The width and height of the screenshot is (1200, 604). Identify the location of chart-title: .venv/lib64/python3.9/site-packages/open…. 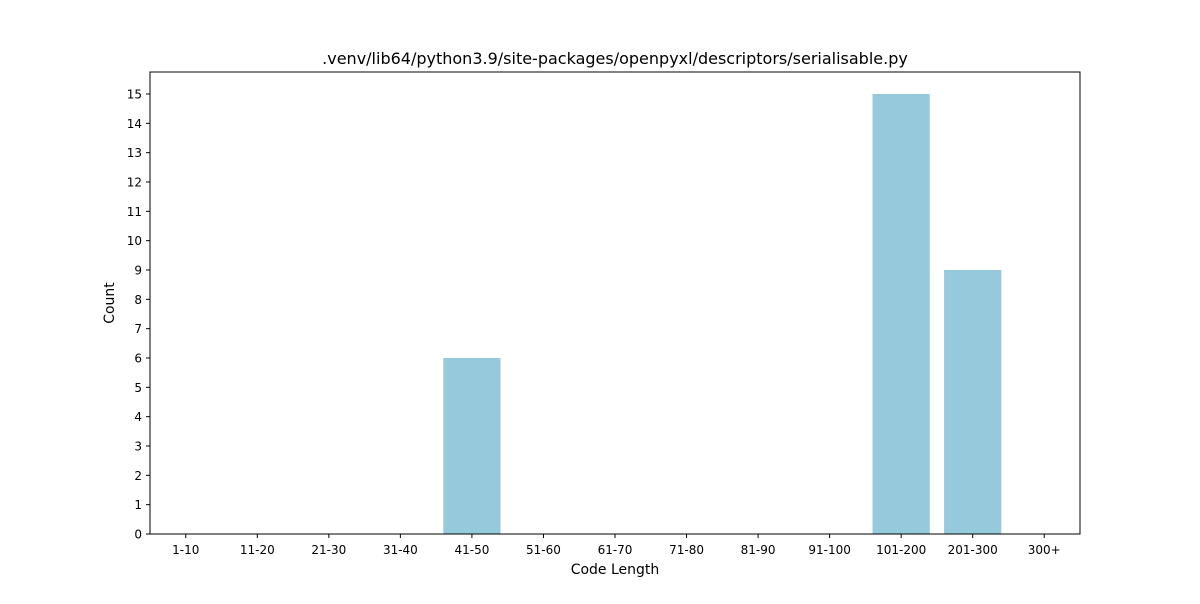
(615, 58).